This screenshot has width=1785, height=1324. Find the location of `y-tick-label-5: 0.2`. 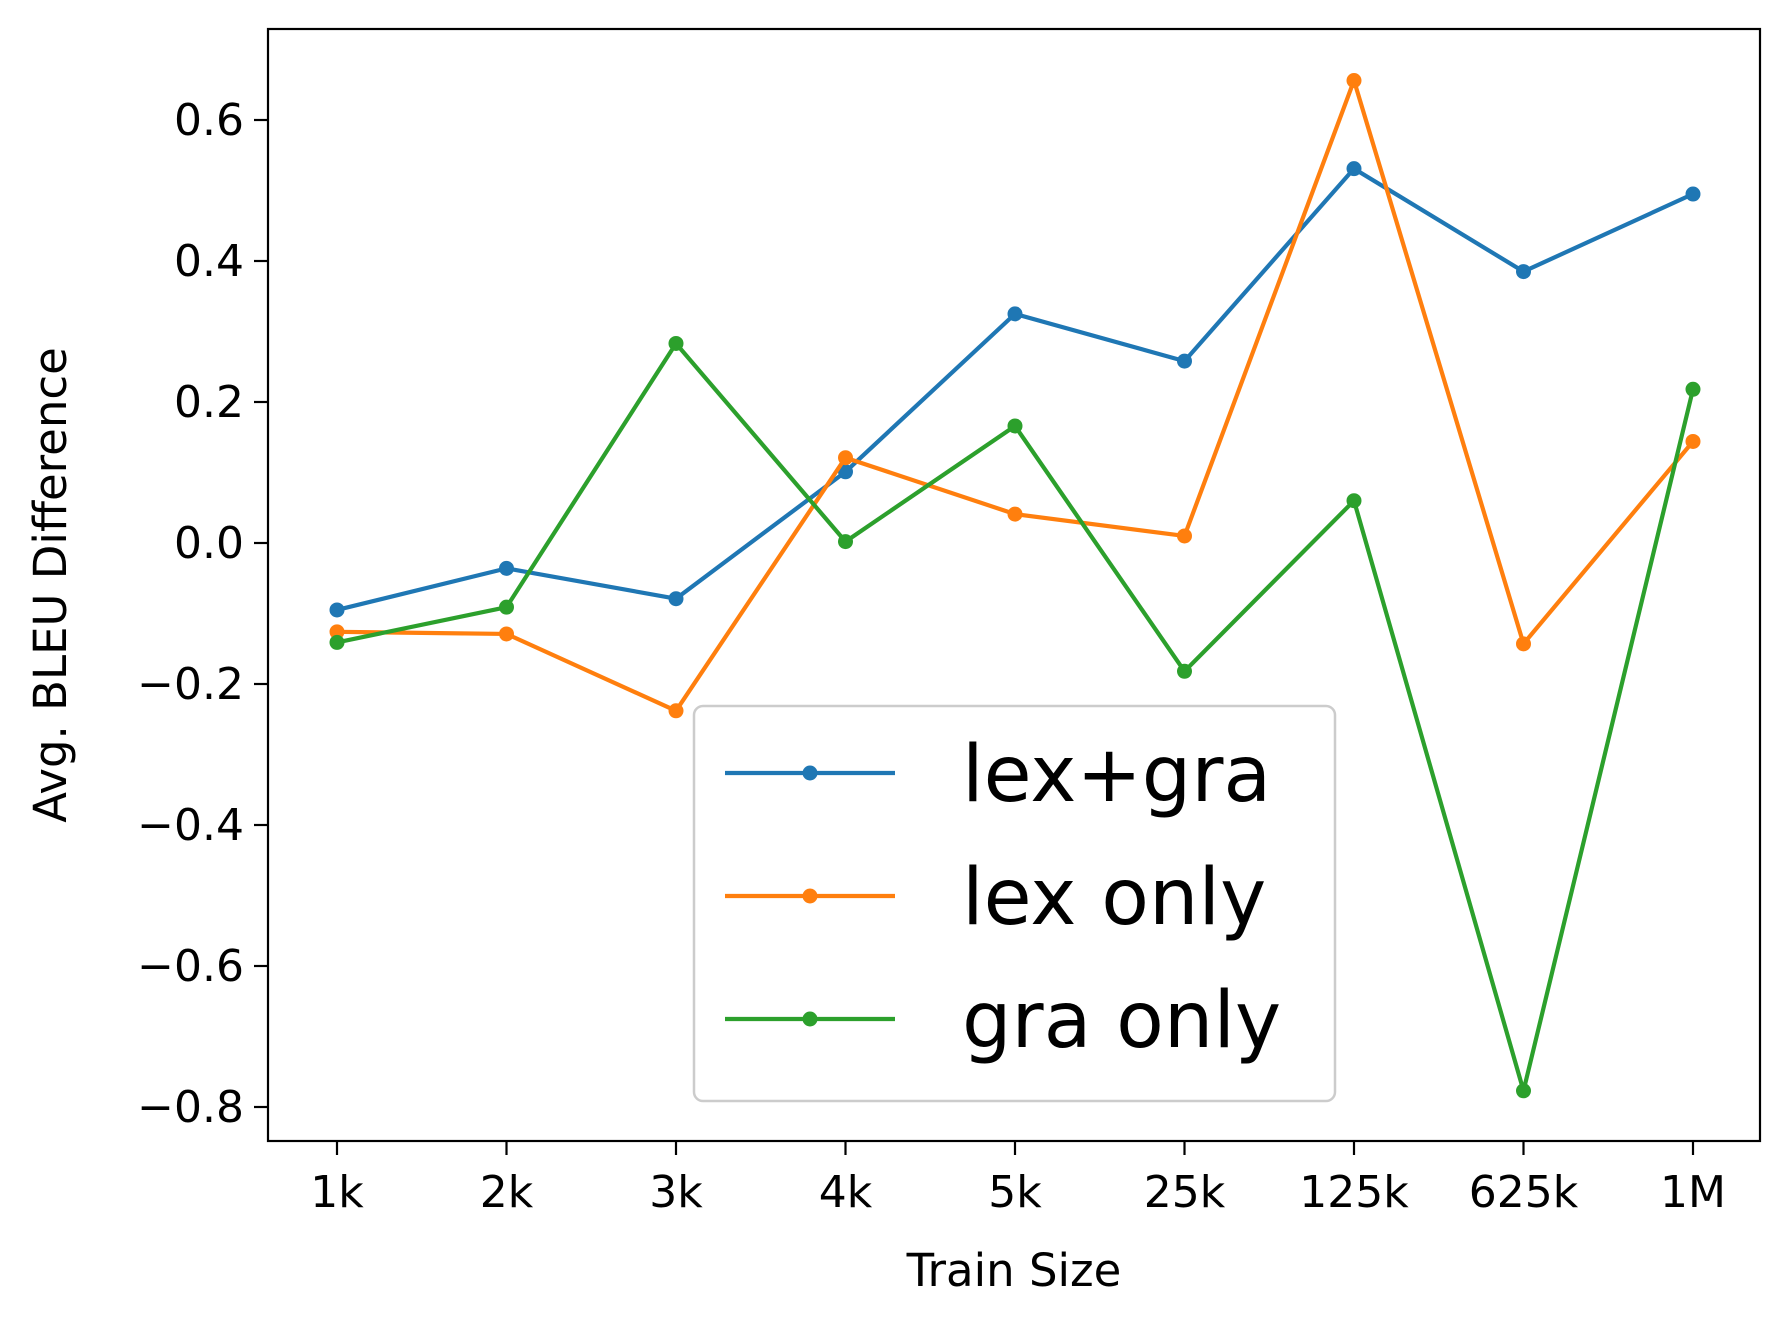

y-tick-label-5: 0.2 is located at coordinates (209, 402).